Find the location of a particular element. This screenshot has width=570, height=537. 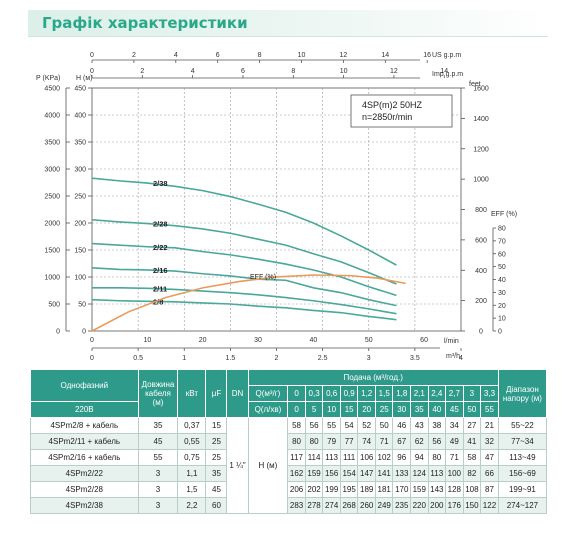

head-value-cell: 268 is located at coordinates (349, 505).